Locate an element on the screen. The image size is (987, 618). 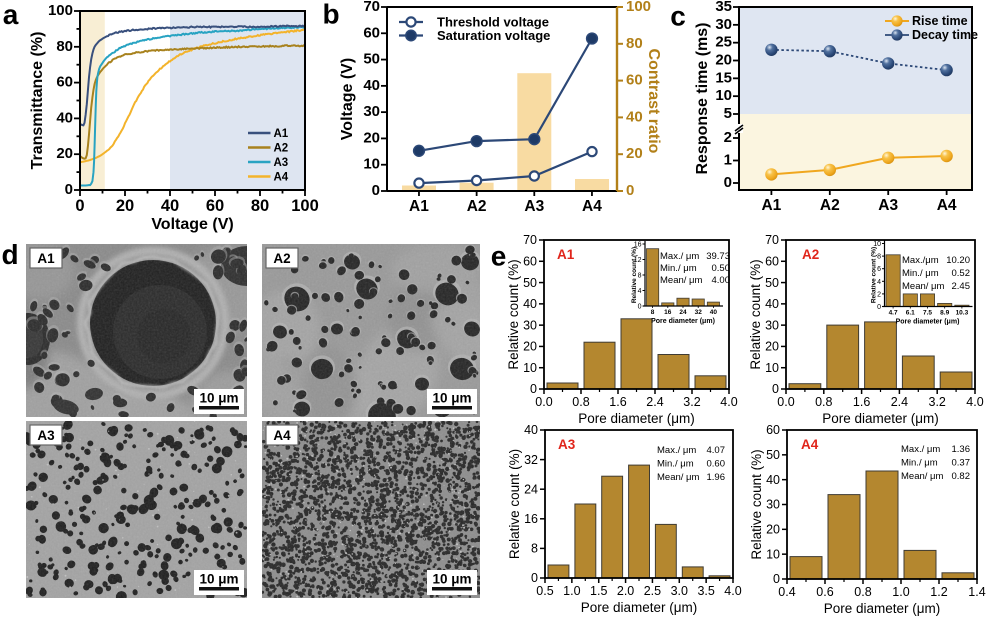
svg-text: 32 is located at coordinates (531, 460).